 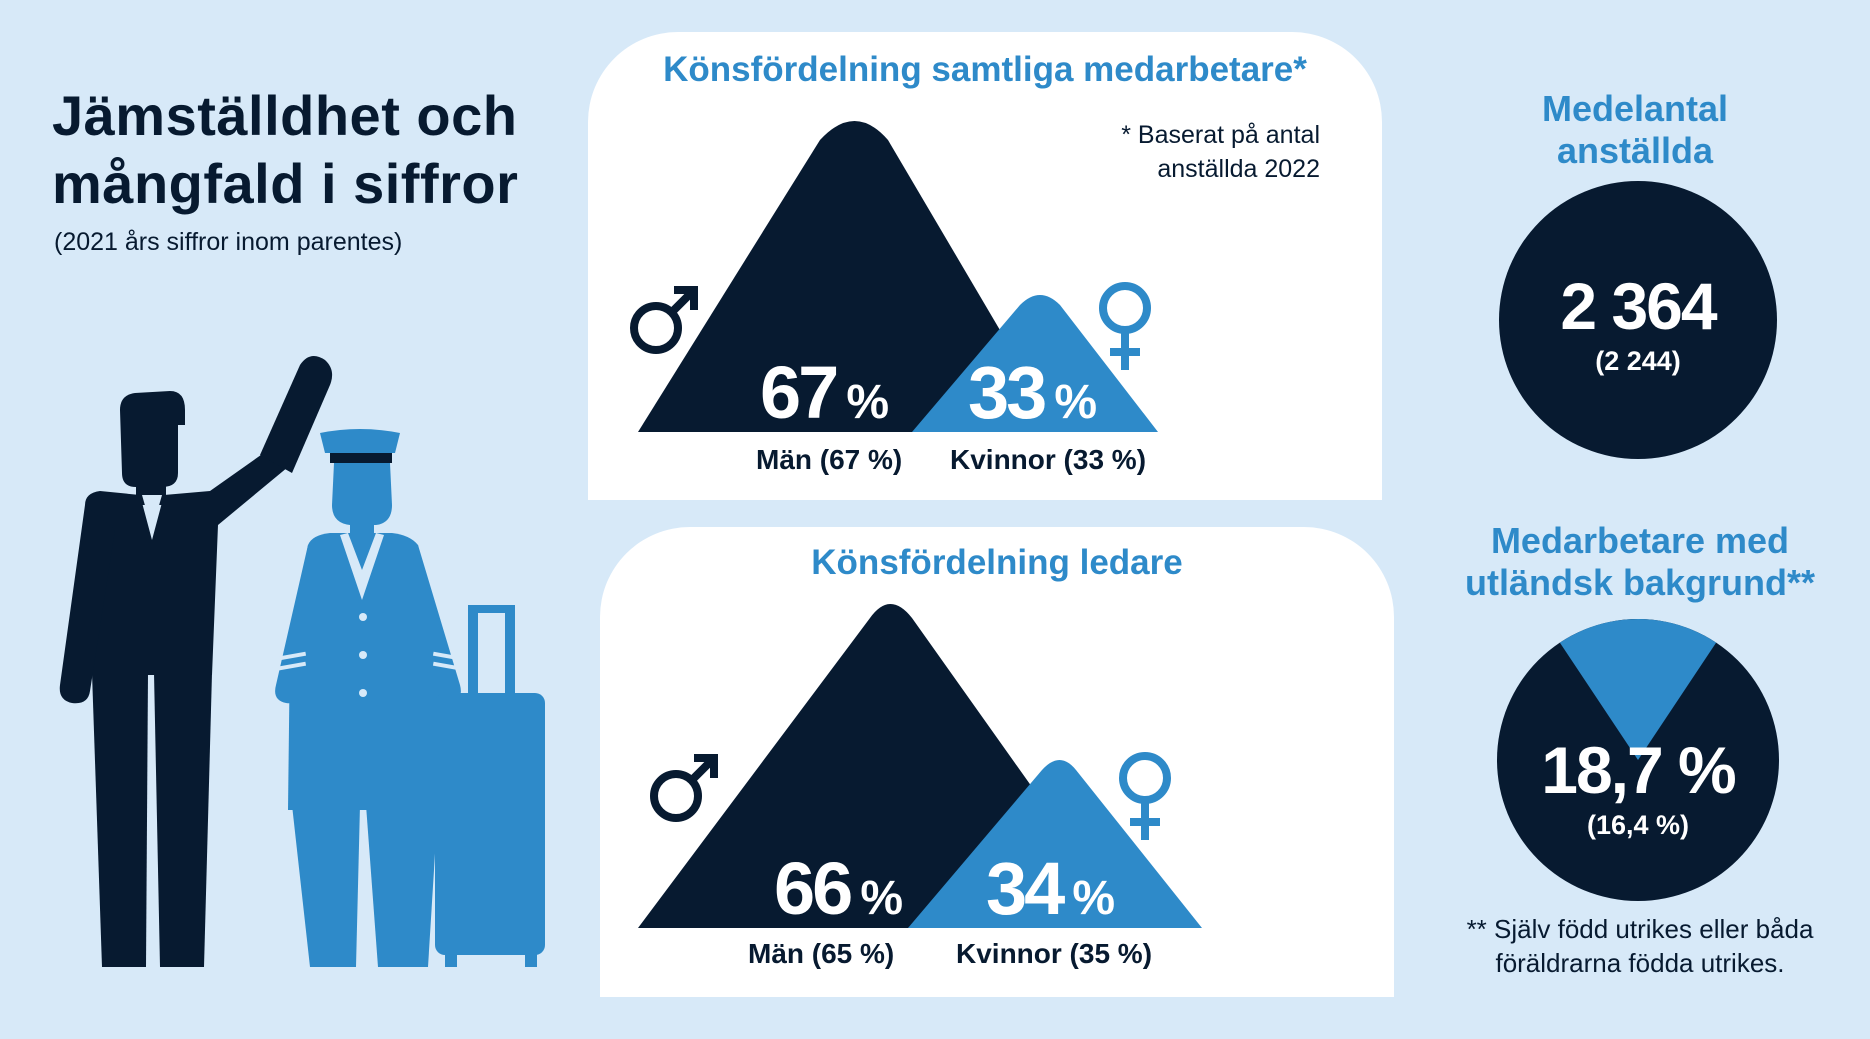 I want to click on employees-title: Medelantal anställda, so click(x=1635, y=130).